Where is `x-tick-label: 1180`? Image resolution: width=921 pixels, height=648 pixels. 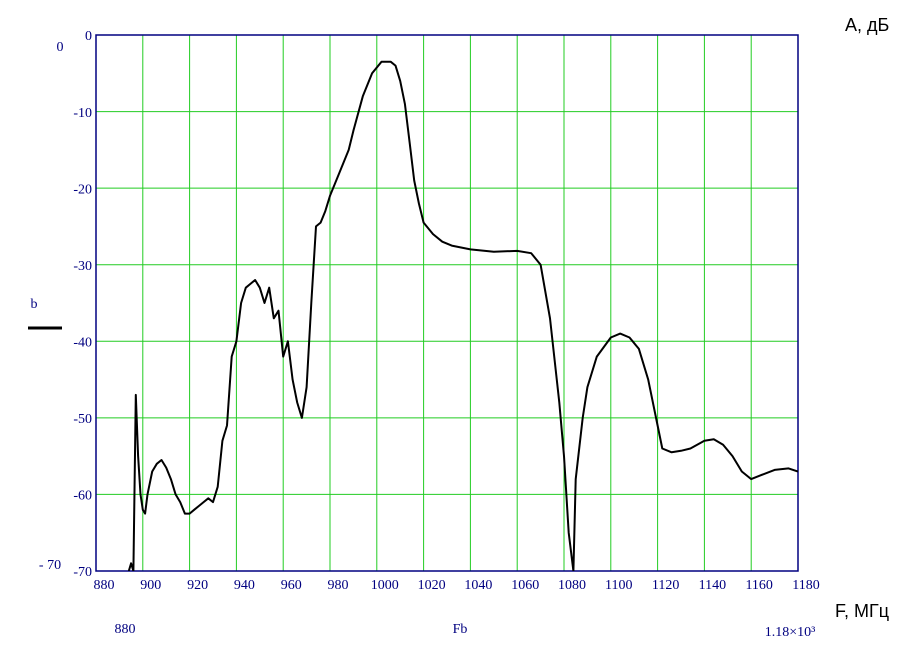
x-tick-label: 1180 is located at coordinates (805, 585).